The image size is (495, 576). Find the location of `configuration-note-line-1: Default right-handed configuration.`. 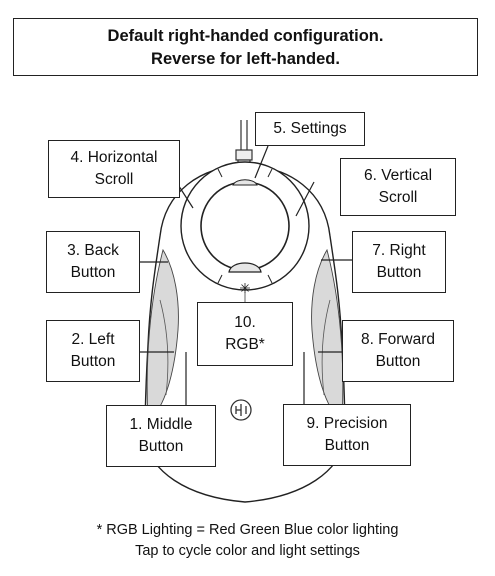

configuration-note-line-1: Default right-handed configuration. is located at coordinates (245, 36).